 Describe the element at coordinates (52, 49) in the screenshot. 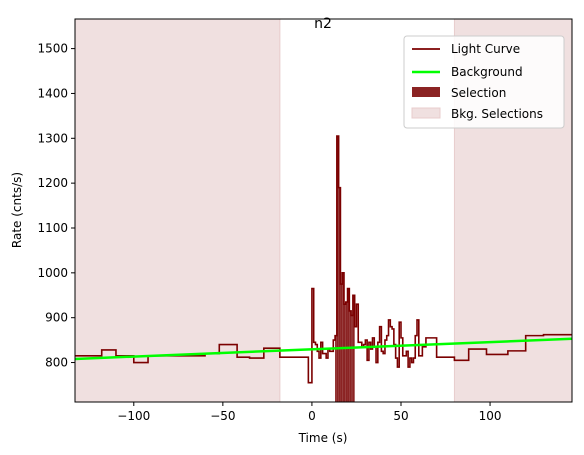

I see `y-tick-label: 1500` at that location.